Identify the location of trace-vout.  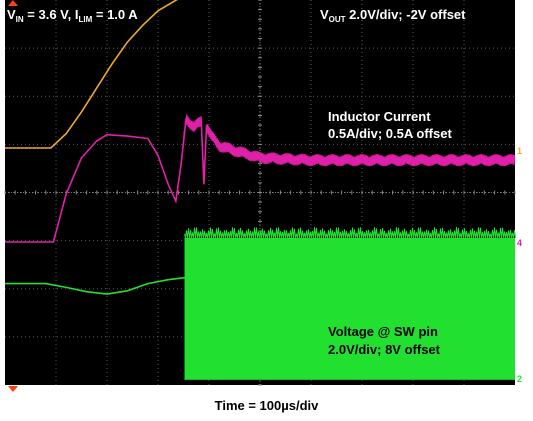
(91, 74).